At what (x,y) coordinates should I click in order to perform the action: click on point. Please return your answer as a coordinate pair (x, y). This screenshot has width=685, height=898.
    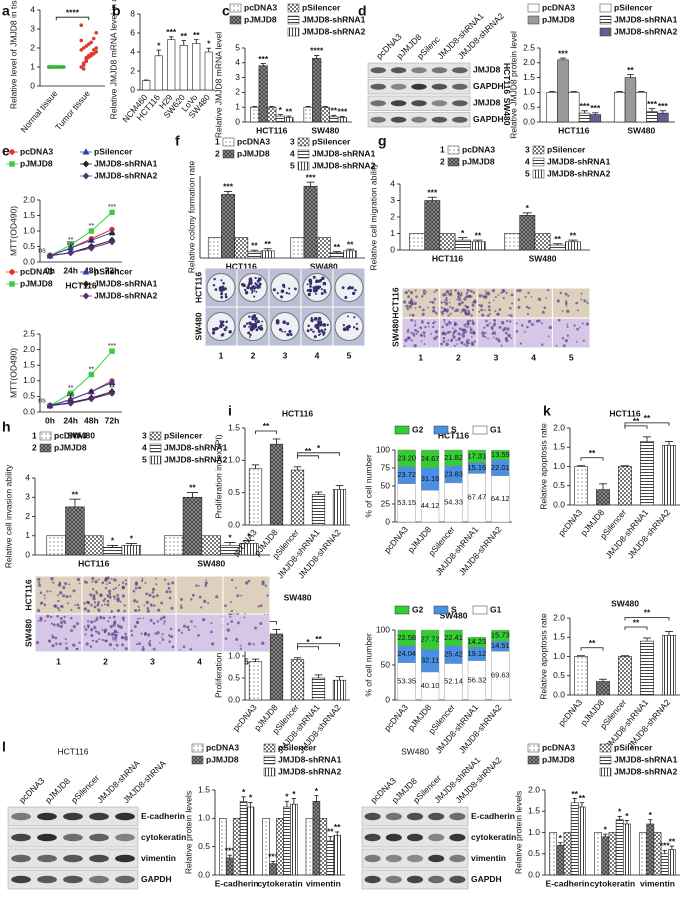
    Looking at the image, I should click on (88, 44).